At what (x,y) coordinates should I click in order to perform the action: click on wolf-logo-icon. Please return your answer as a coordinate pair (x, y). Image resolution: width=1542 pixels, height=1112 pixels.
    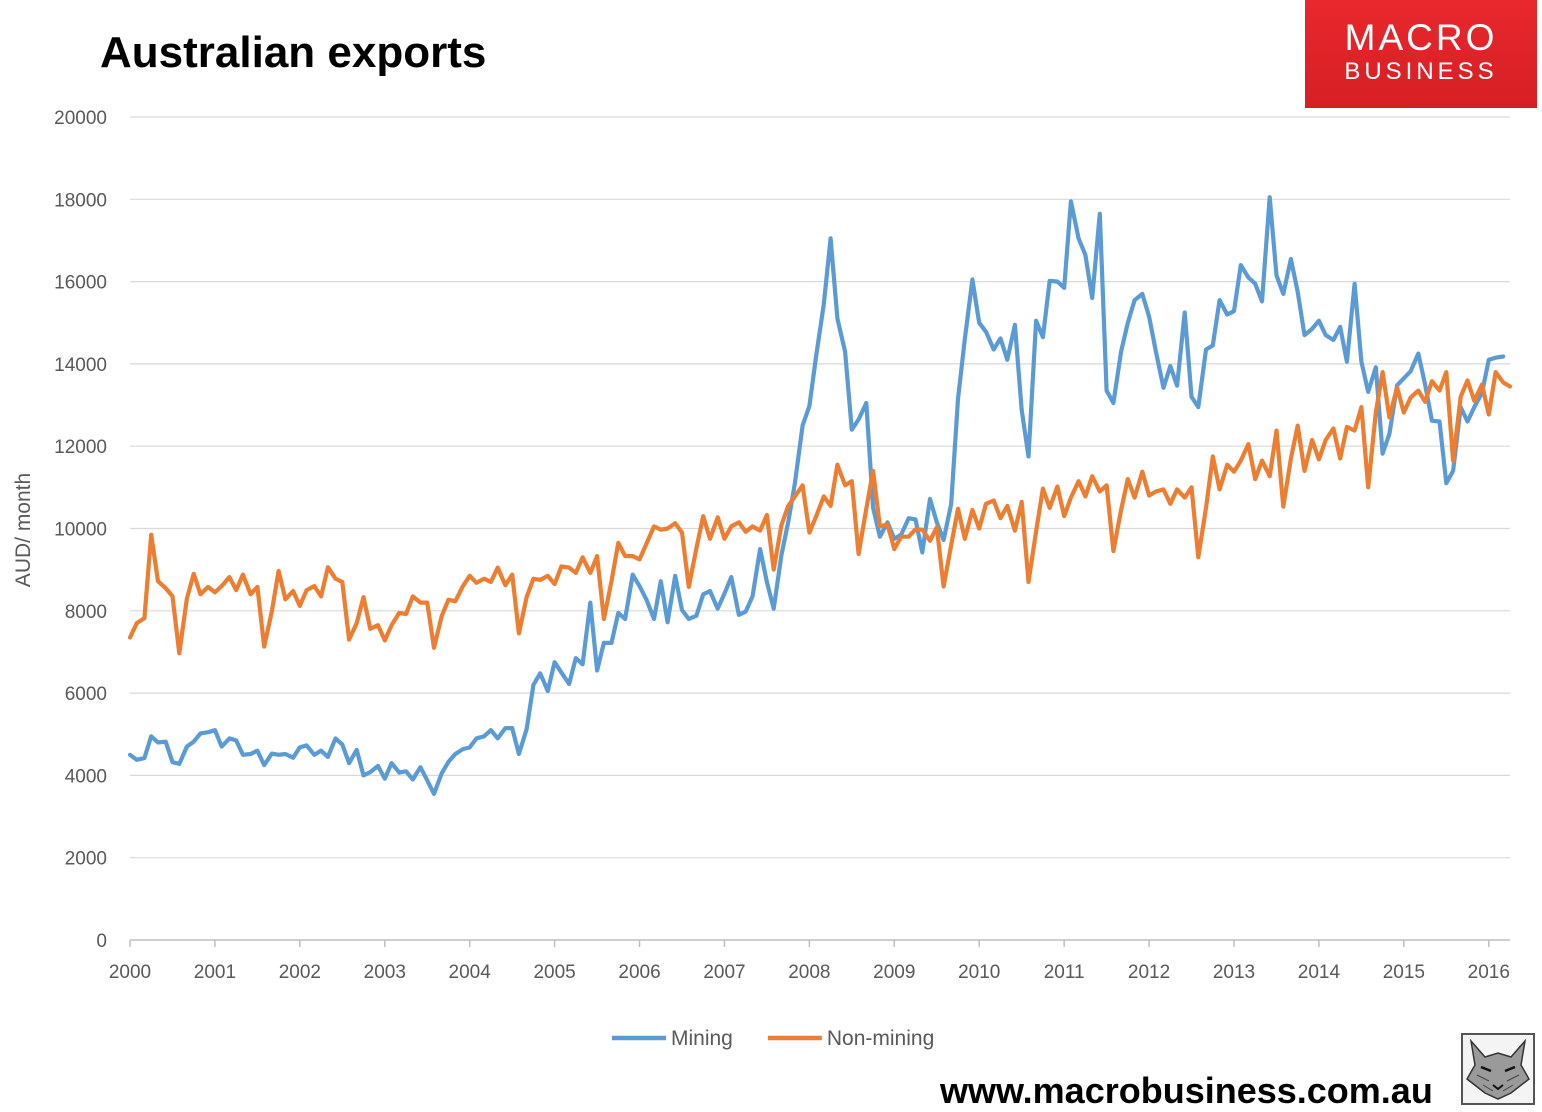
    Looking at the image, I should click on (1498, 1069).